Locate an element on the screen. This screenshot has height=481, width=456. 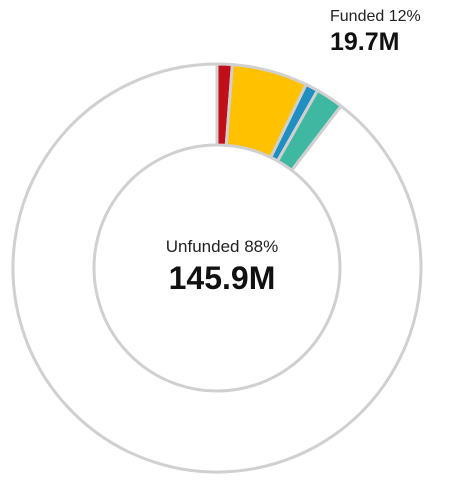
unfunded-value: 145.9M is located at coordinates (222, 278).